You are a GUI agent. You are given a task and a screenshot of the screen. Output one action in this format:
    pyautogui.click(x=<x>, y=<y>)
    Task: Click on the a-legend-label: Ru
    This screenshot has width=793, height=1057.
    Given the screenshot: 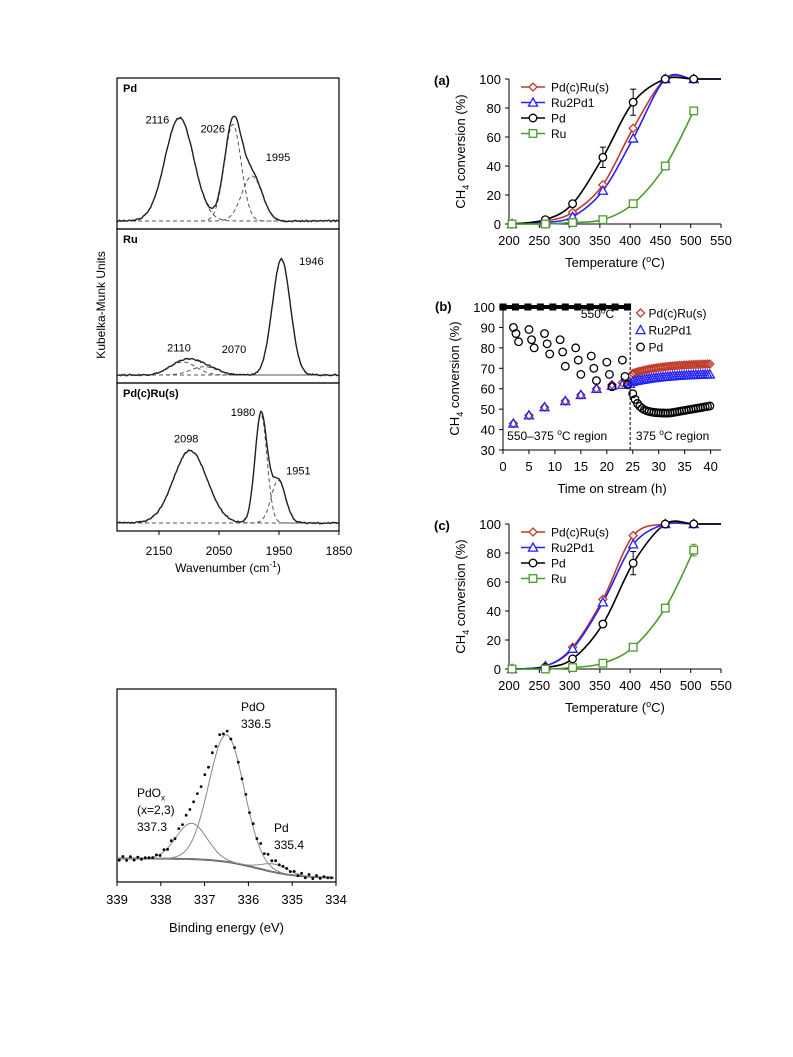 What is the action you would take?
    pyautogui.click(x=558, y=134)
    